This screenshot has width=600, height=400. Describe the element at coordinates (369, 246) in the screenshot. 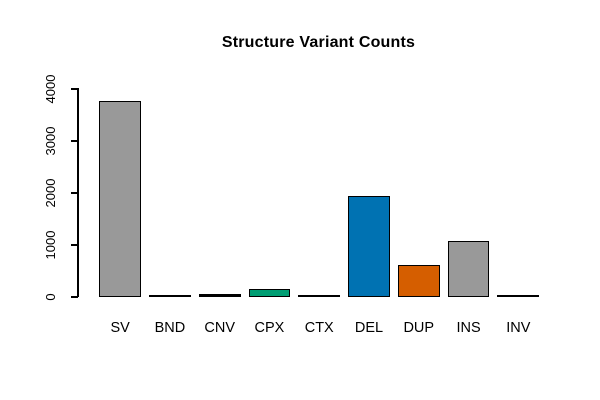

I see `bar-del` at that location.